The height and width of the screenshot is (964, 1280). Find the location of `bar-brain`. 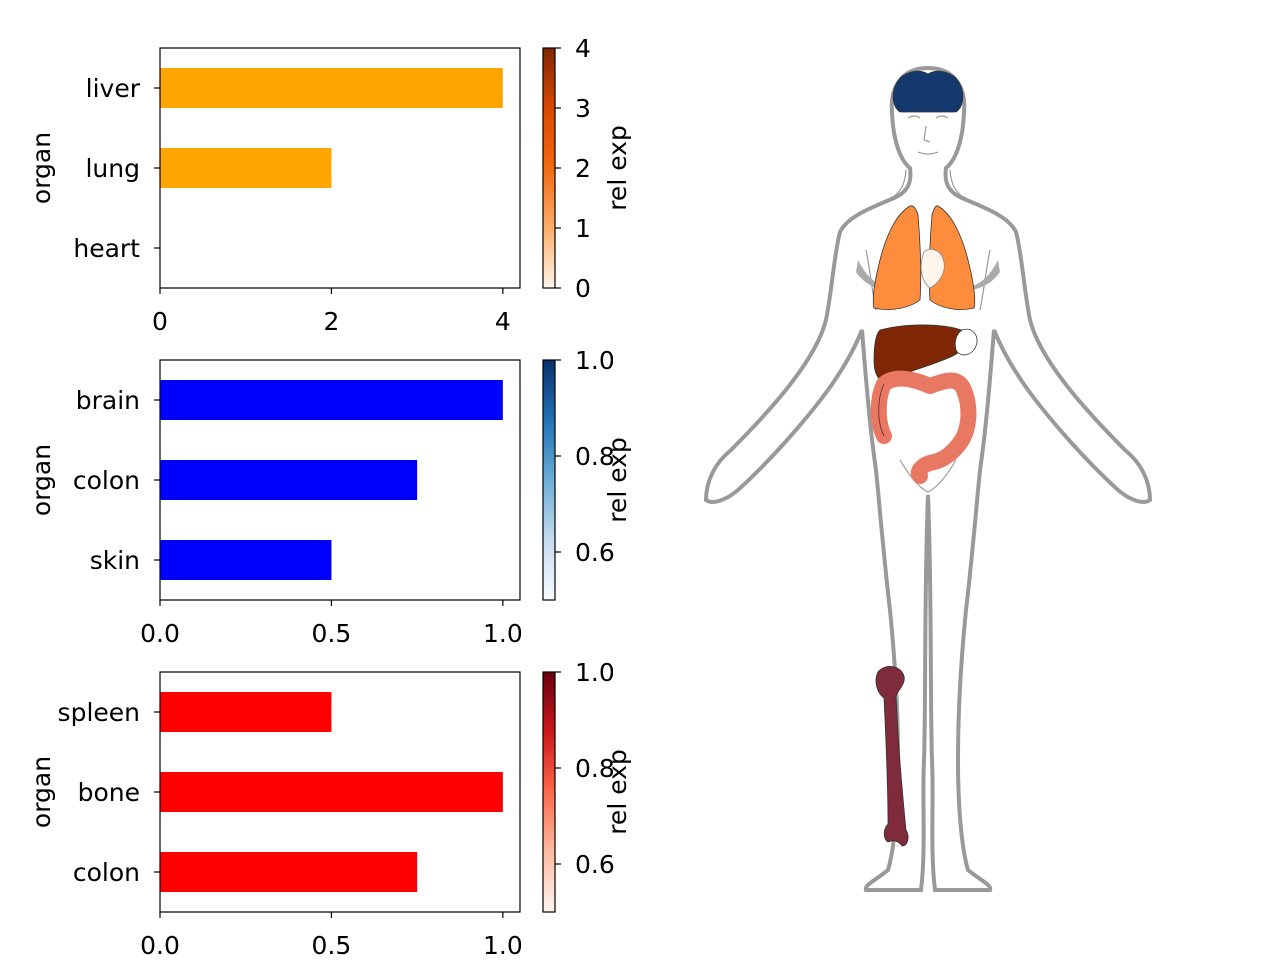

bar-brain is located at coordinates (331, 400).